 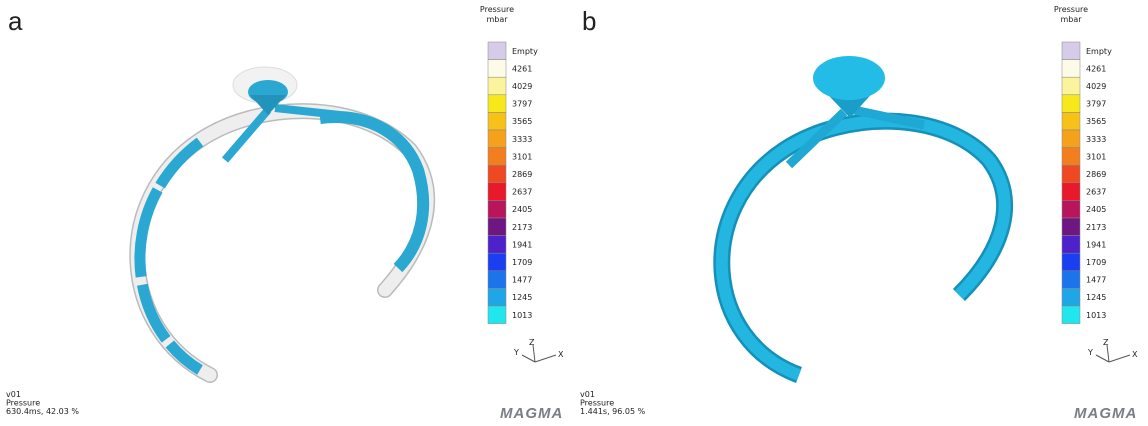 What do you see at coordinates (849, 78) in the screenshot?
I see `cup` at bounding box center [849, 78].